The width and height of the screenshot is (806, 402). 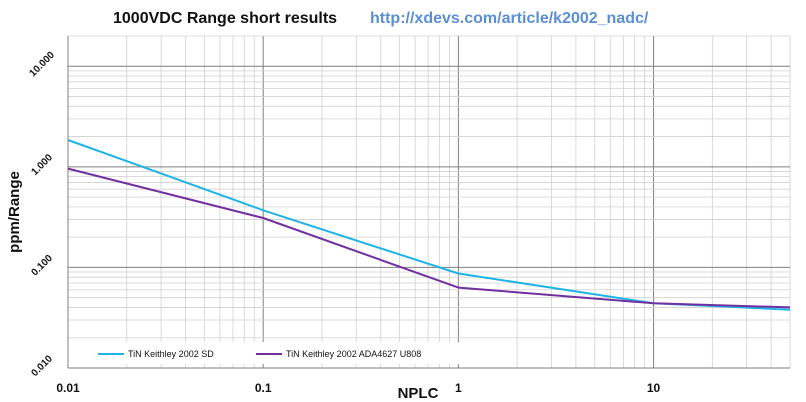 I want to click on legend-entry-1: TiN Keithley 2002 SD, so click(x=171, y=354).